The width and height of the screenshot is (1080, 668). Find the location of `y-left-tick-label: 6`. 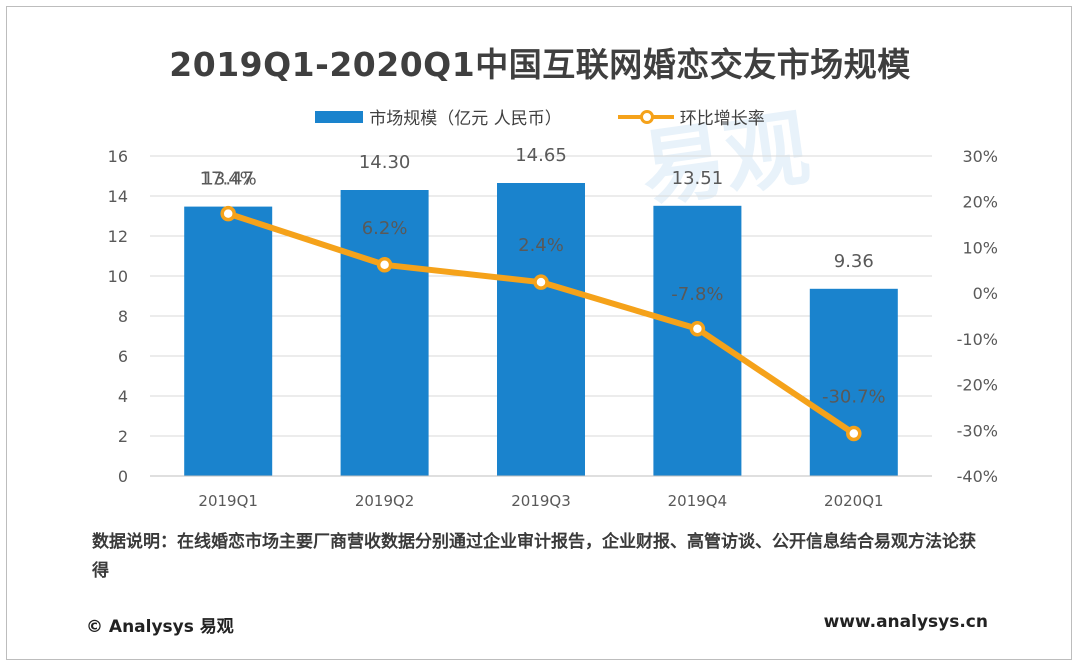

y-left-tick-label: 6 is located at coordinates (123, 356).